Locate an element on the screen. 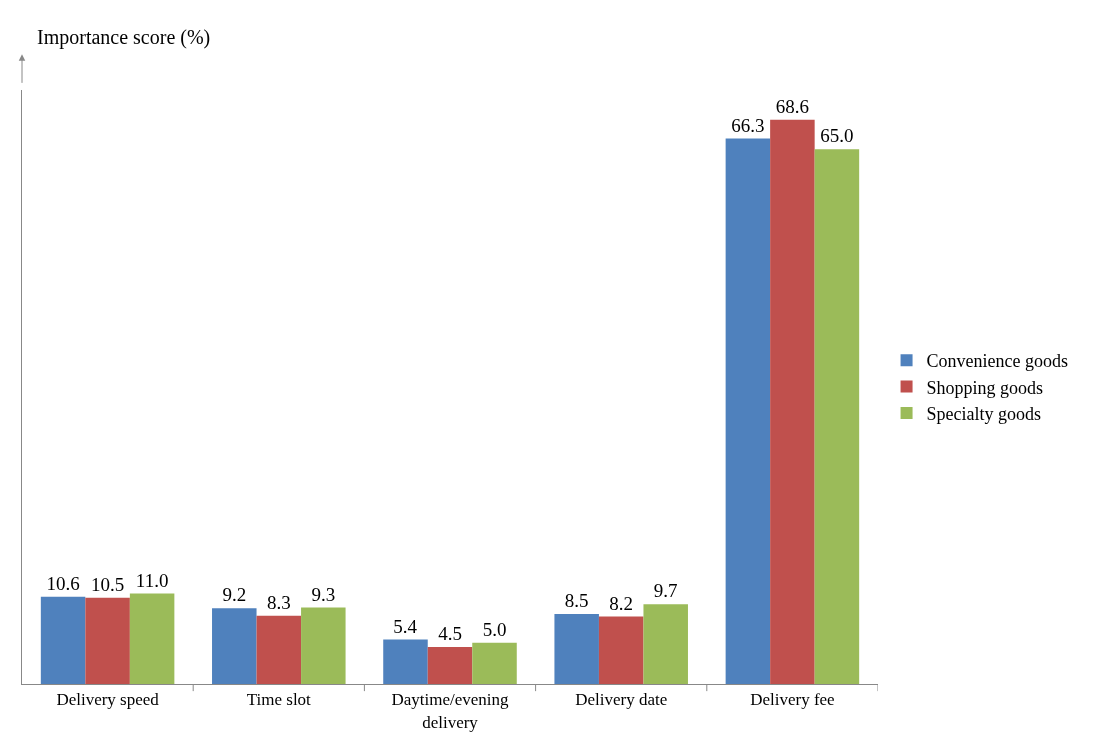  y-axis-title: Importance score (%) is located at coordinates (124, 37).